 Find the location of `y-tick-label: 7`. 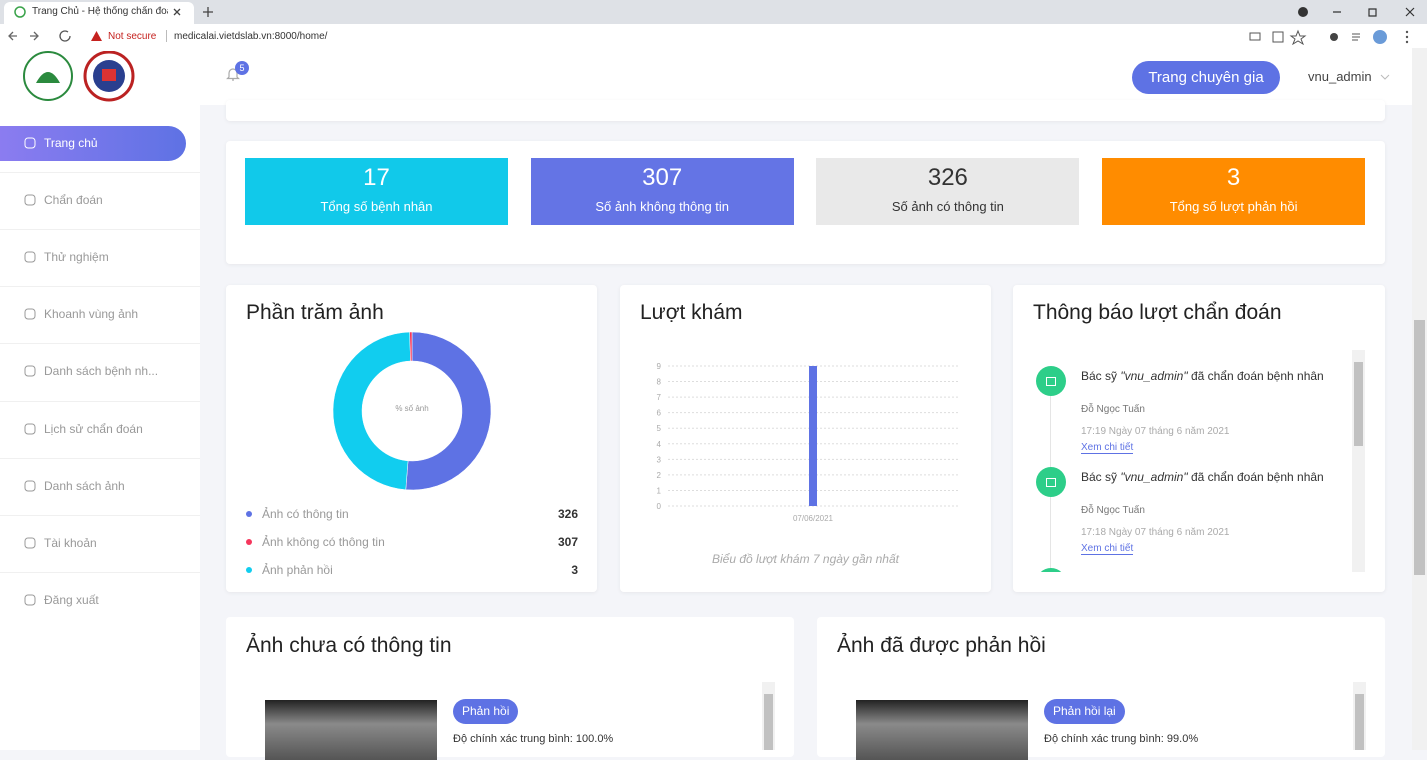

y-tick-label: 7 is located at coordinates (659, 397).